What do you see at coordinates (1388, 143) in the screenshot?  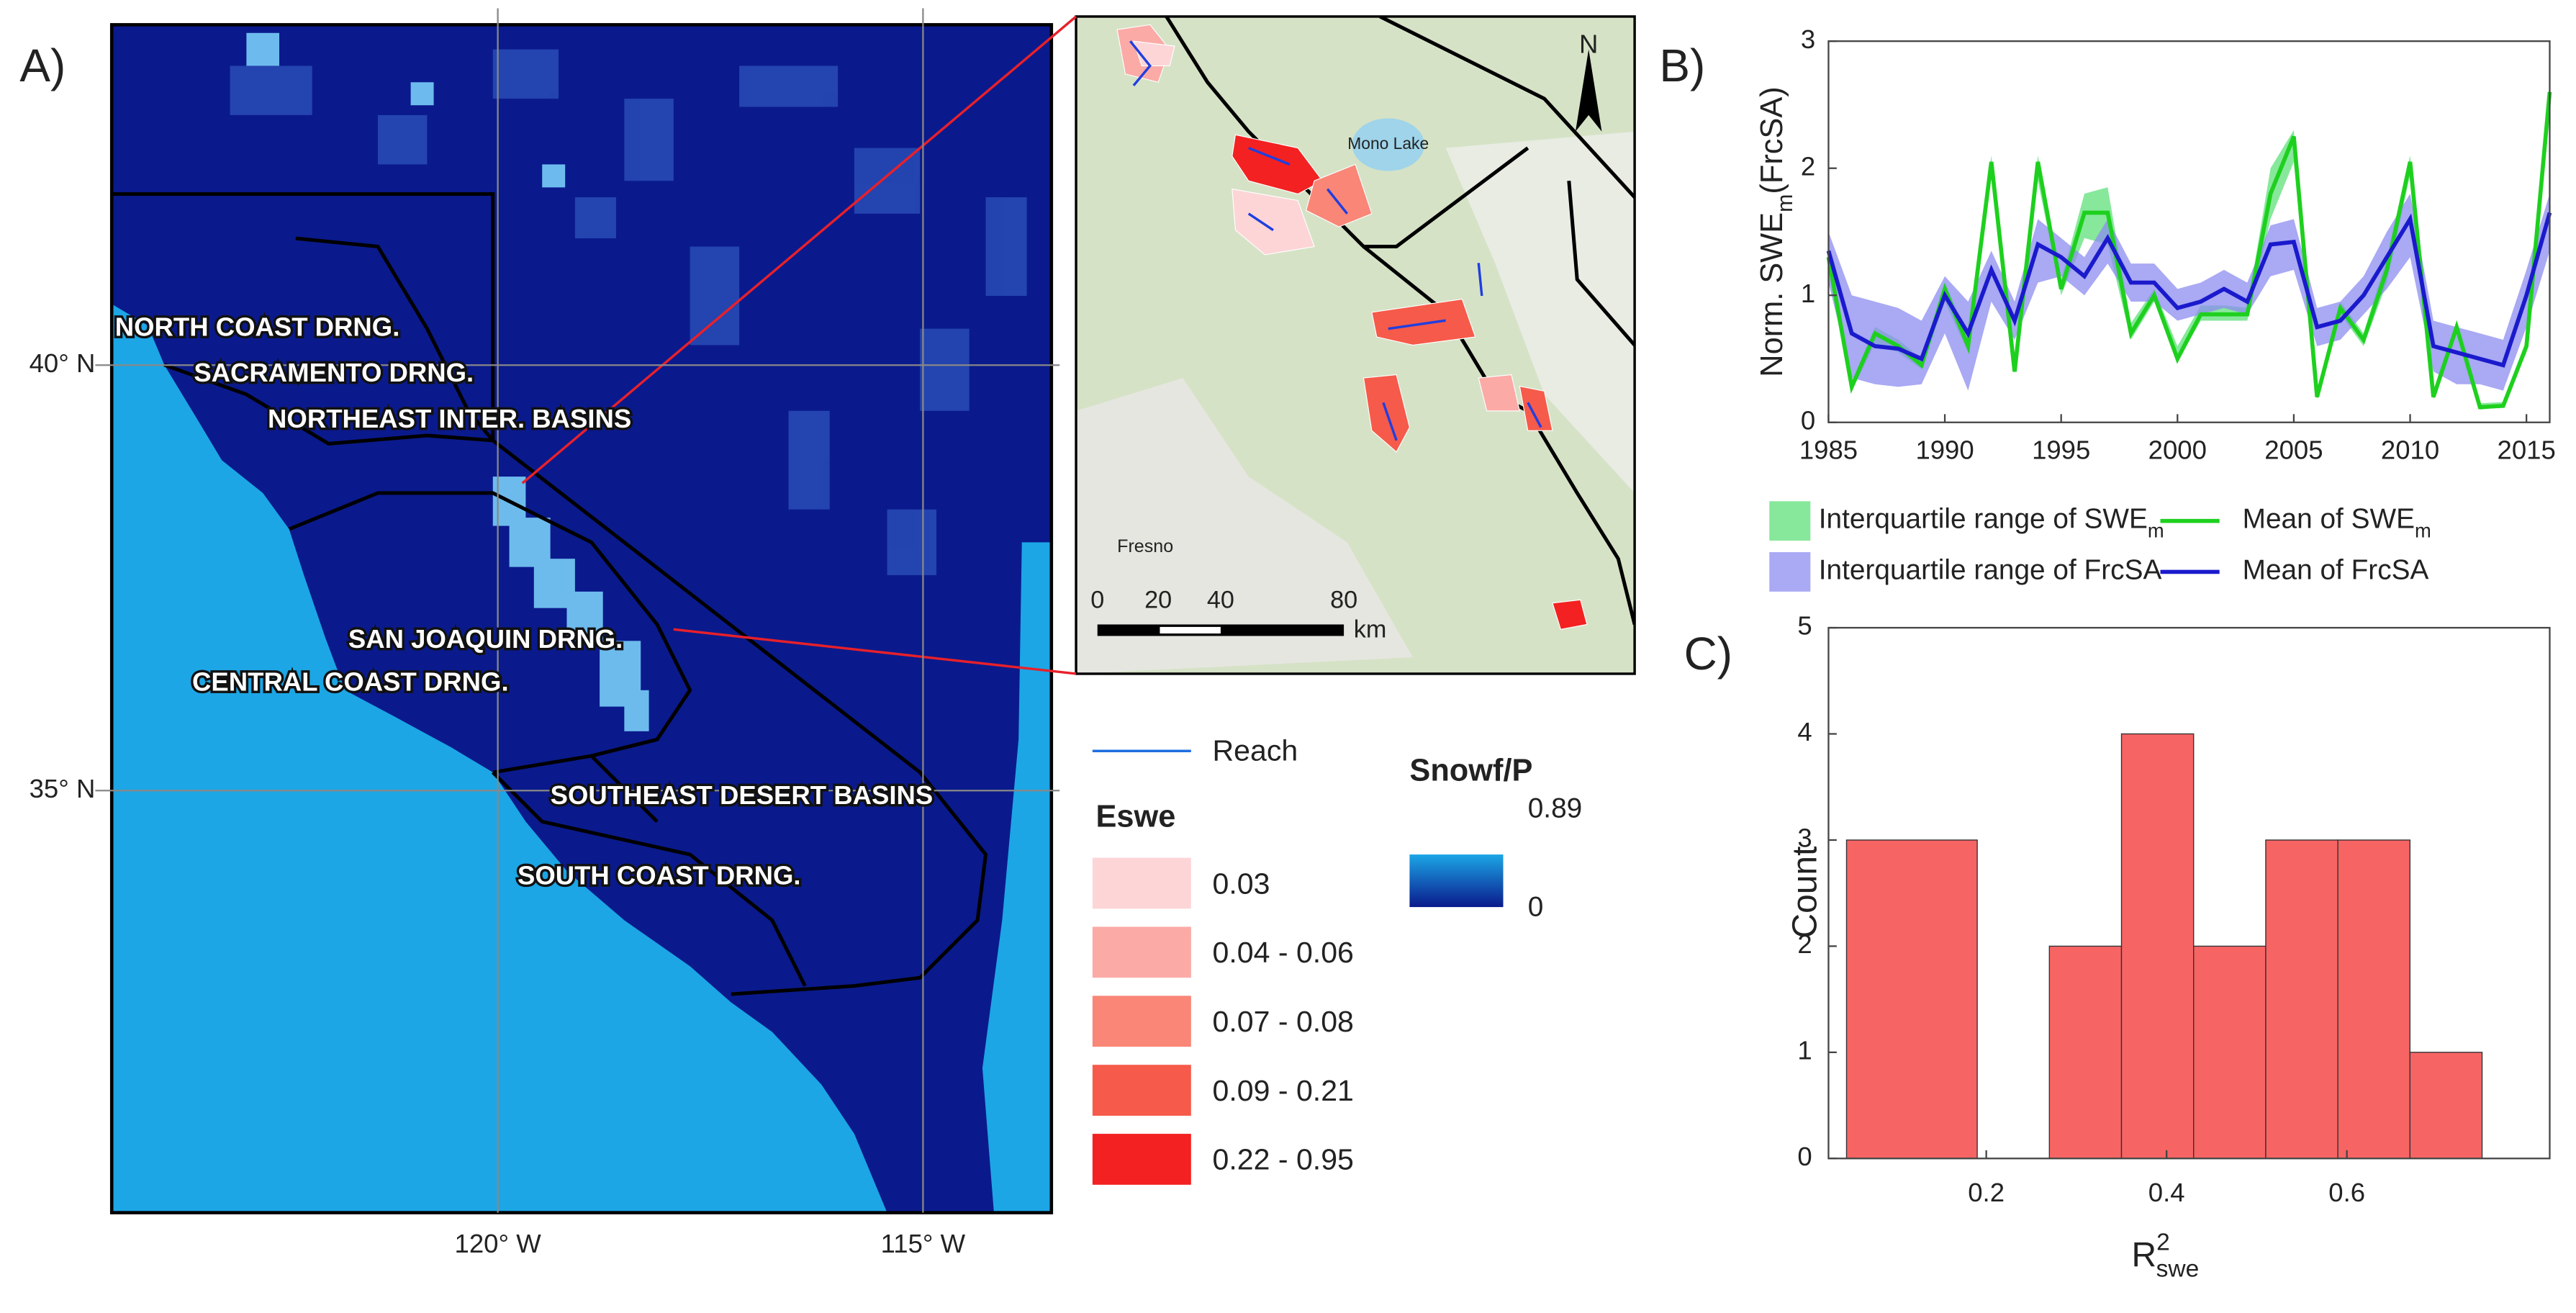 I see `inset-label: Mono Lake` at bounding box center [1388, 143].